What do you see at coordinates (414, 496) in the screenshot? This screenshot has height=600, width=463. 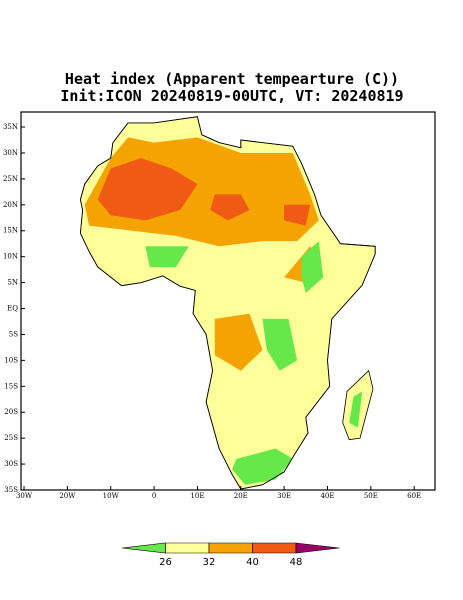 I see `x-tick-label: 60E` at bounding box center [414, 496].